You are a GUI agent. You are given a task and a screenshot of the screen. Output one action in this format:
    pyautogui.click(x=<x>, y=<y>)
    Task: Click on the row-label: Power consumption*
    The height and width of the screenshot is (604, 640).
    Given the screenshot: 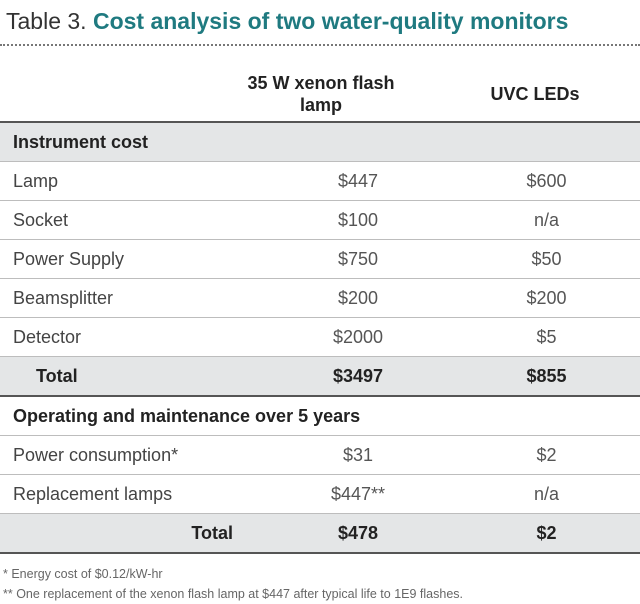 What is the action you would take?
    pyautogui.click(x=131, y=455)
    